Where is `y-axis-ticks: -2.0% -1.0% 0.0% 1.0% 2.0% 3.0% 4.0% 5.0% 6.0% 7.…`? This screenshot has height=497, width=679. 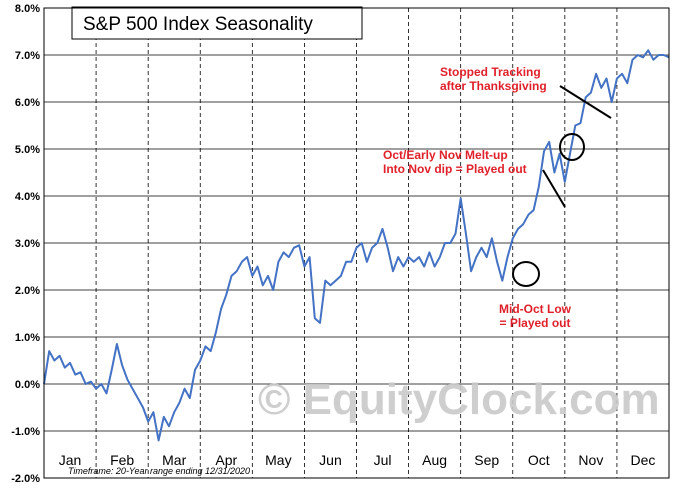 y-axis-ticks: -2.0% -1.0% 0.0% 1.0% 2.0% 3.0% 4.0% 5.0% 6.0% 7.… is located at coordinates (25, 244).